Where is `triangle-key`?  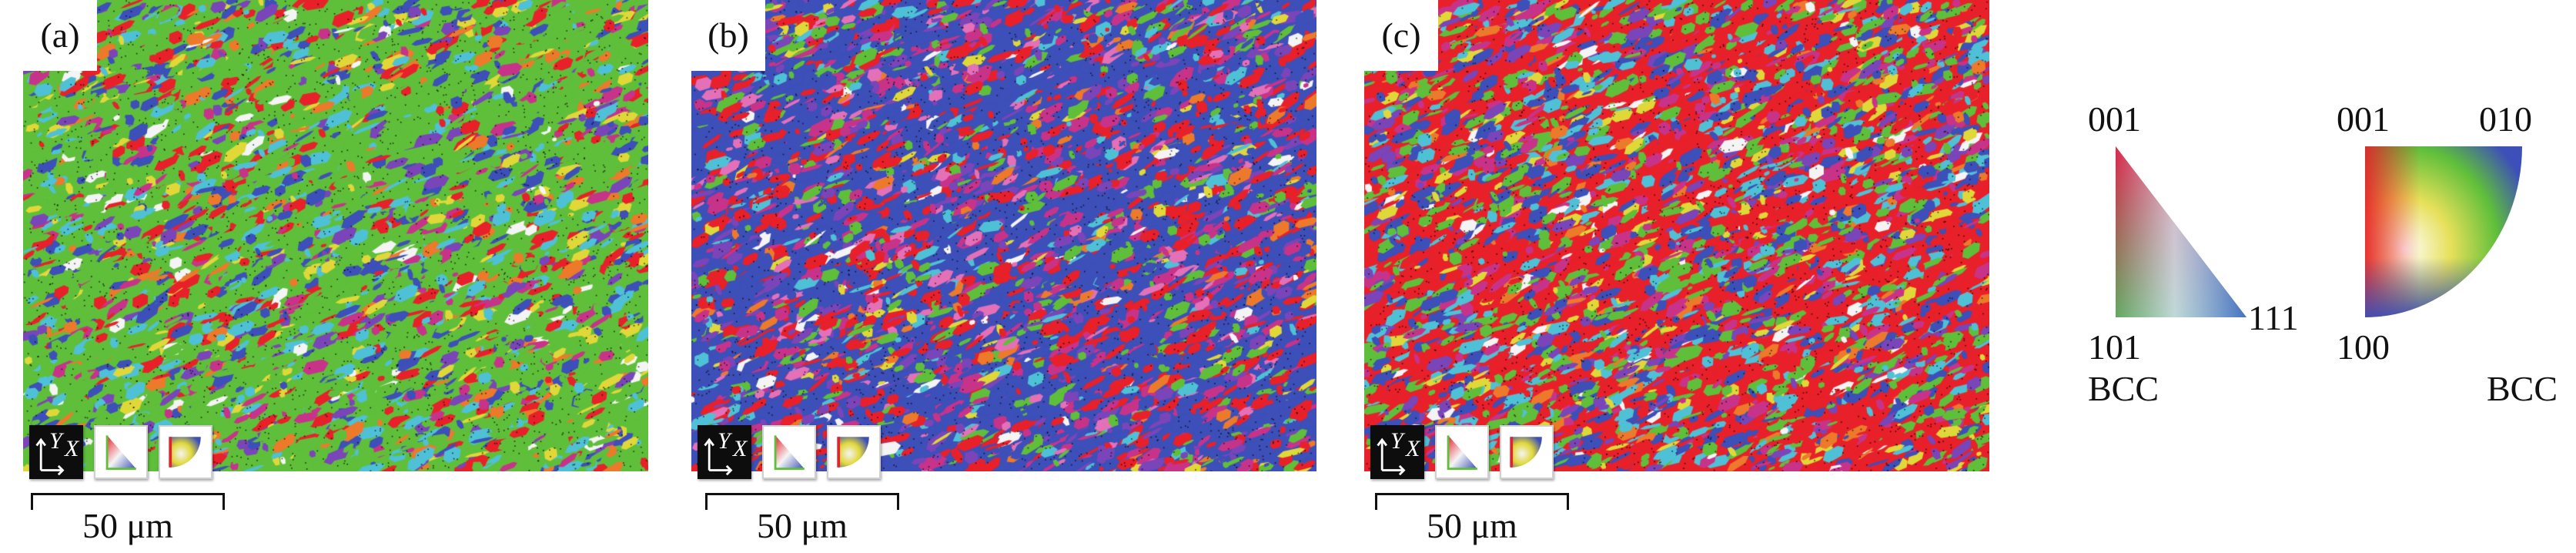 triangle-key is located at coordinates (2181, 231).